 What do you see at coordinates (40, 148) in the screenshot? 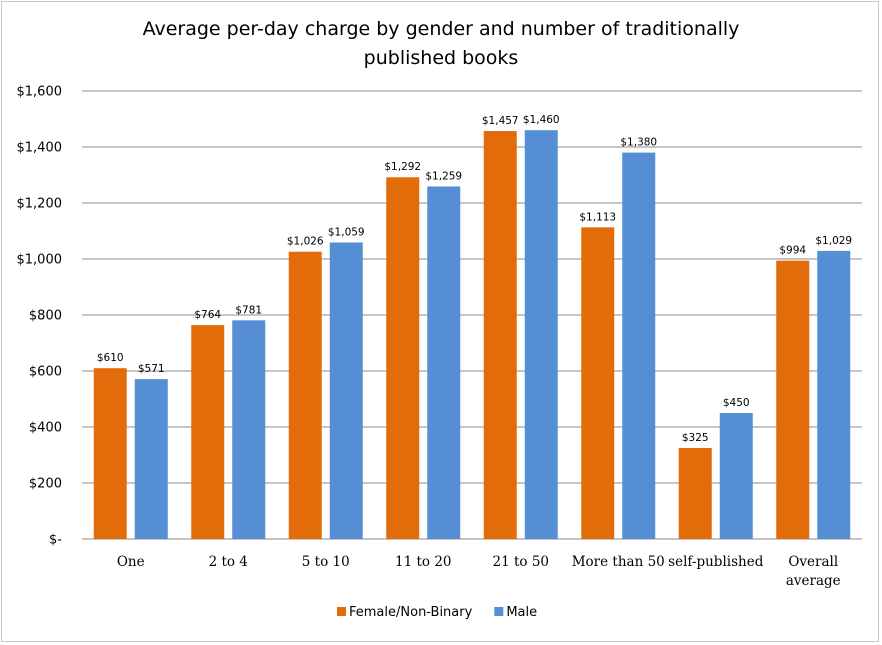
I see `y-tick-label: $1,400` at bounding box center [40, 148].